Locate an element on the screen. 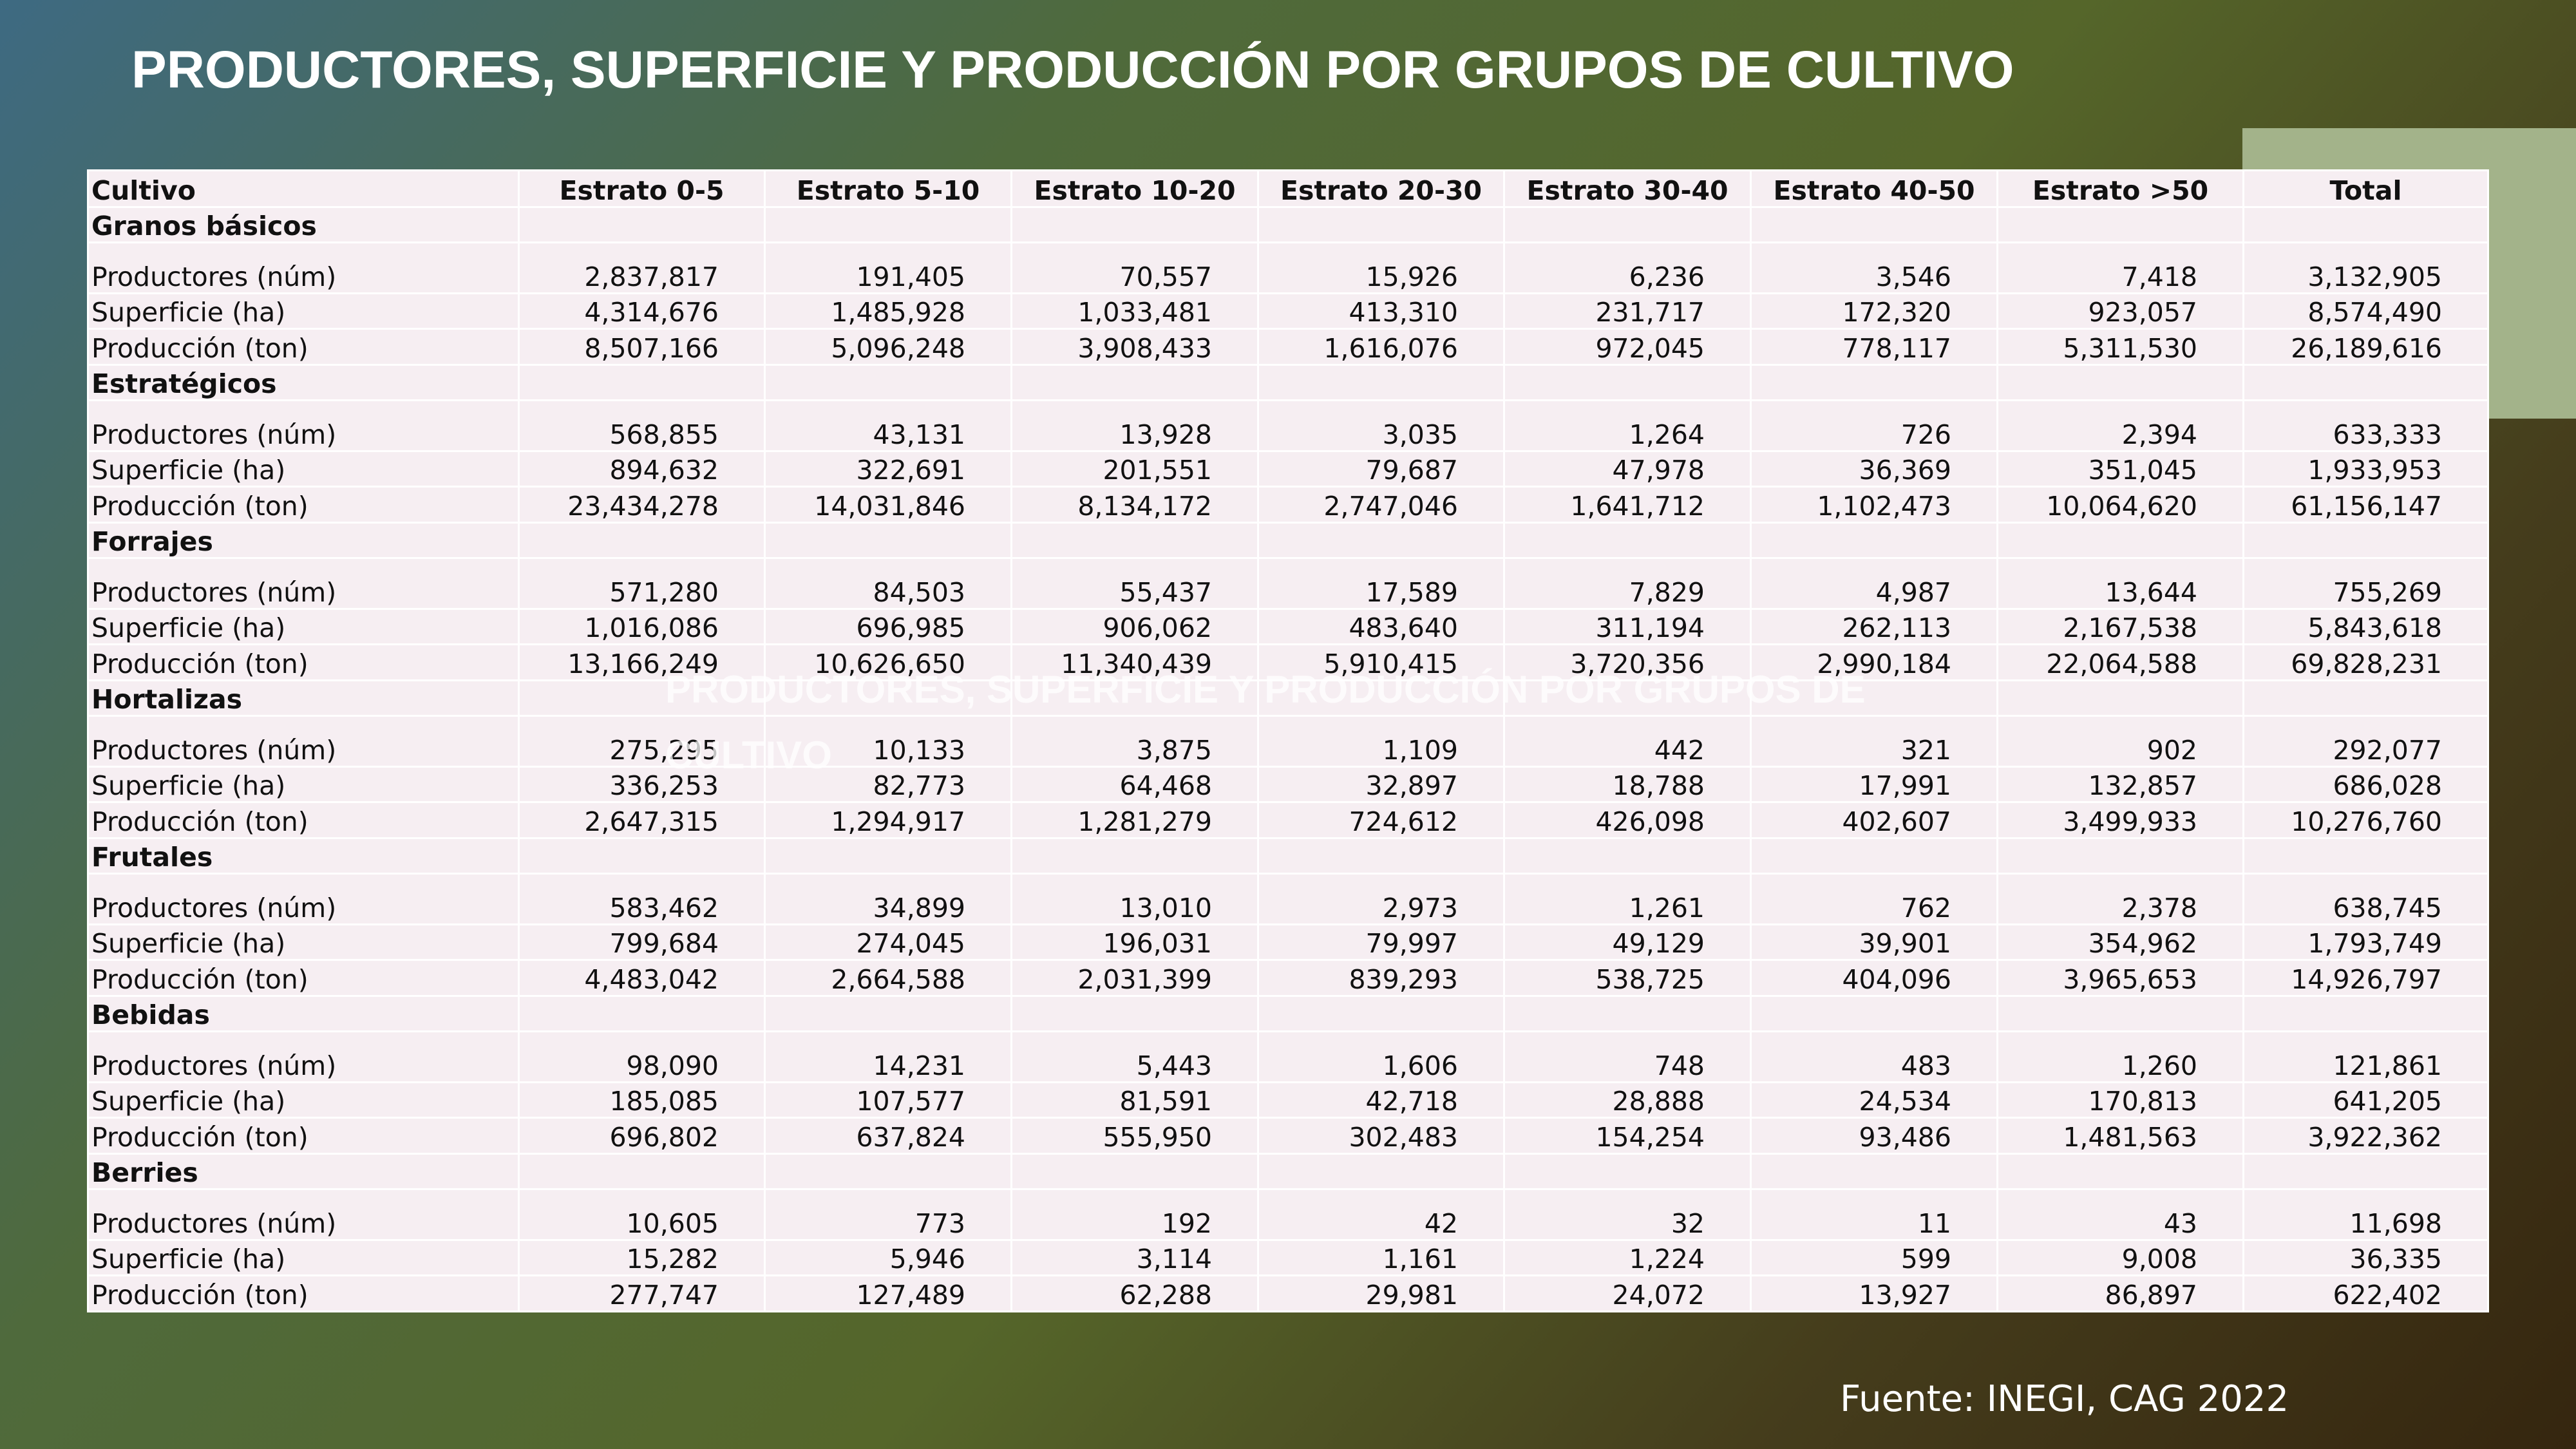 This screenshot has height=1449, width=2576. value-cell: 3,132,905 is located at coordinates (2365, 268).